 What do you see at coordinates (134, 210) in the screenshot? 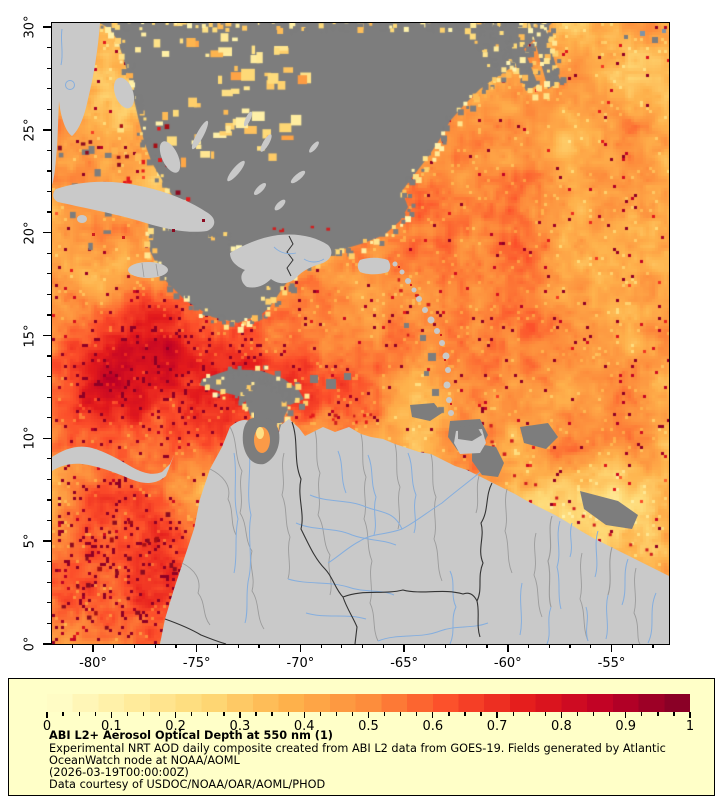
I see `cuba-island` at bounding box center [134, 210].